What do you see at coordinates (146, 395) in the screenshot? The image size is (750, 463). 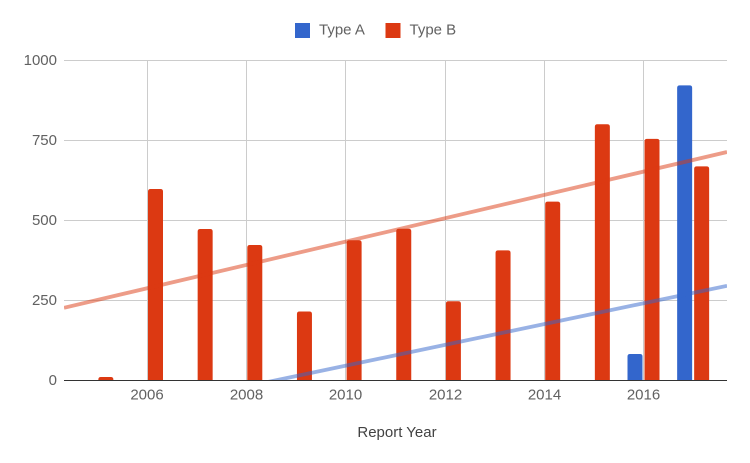 I see `svg-text: 2006` at bounding box center [146, 395].